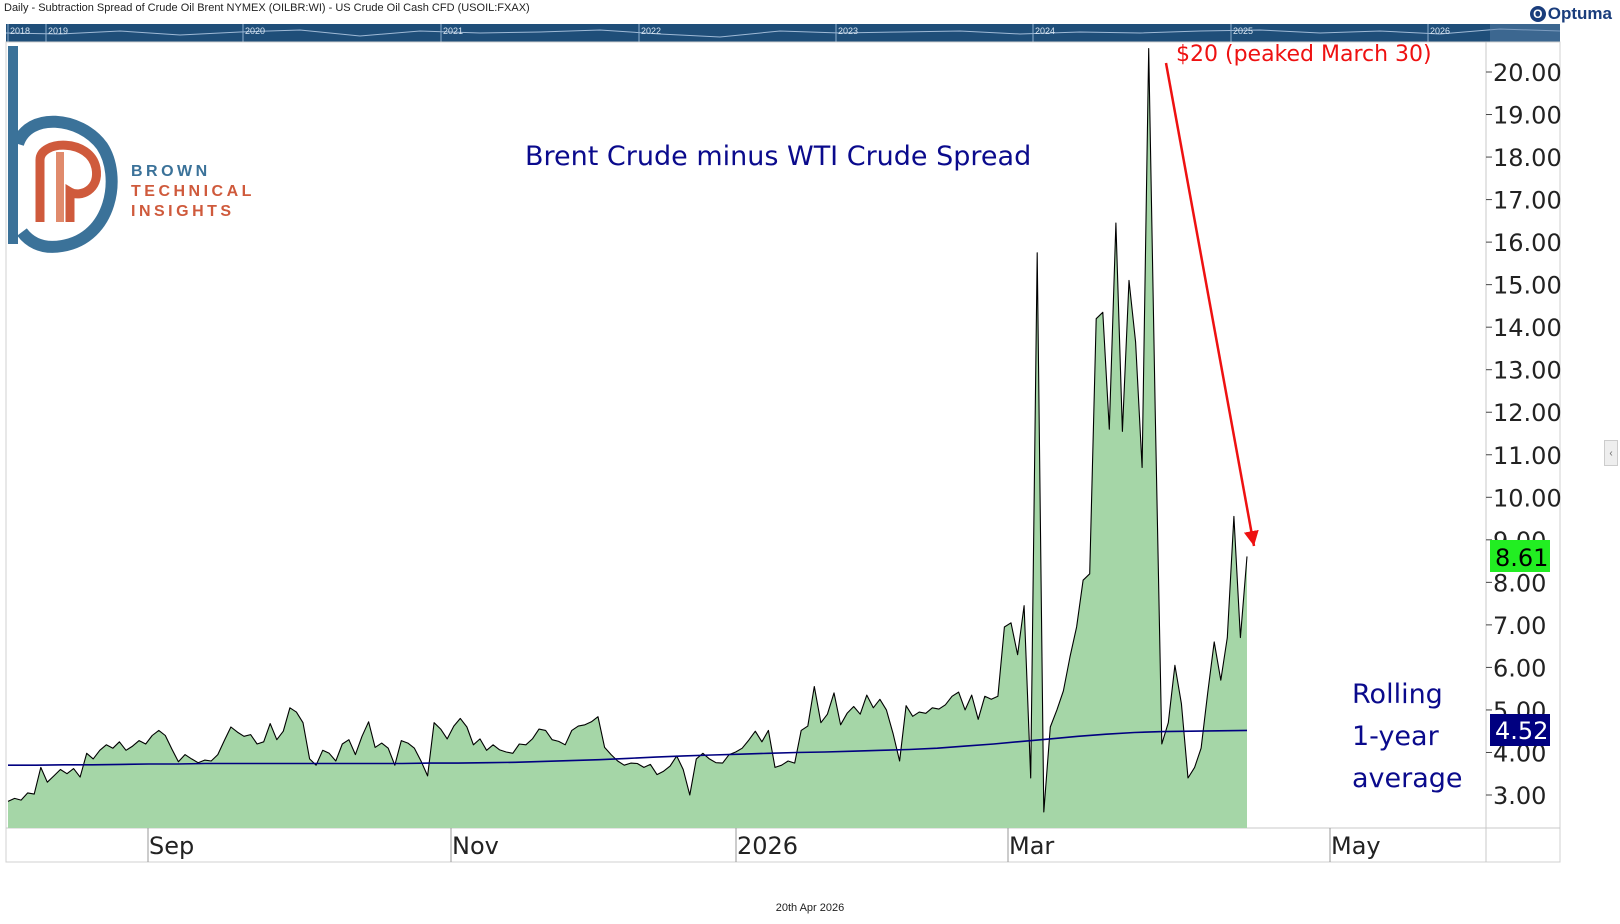 The image size is (1620, 924). Describe the element at coordinates (171, 846) in the screenshot. I see `x-tick-label: Sep` at that location.